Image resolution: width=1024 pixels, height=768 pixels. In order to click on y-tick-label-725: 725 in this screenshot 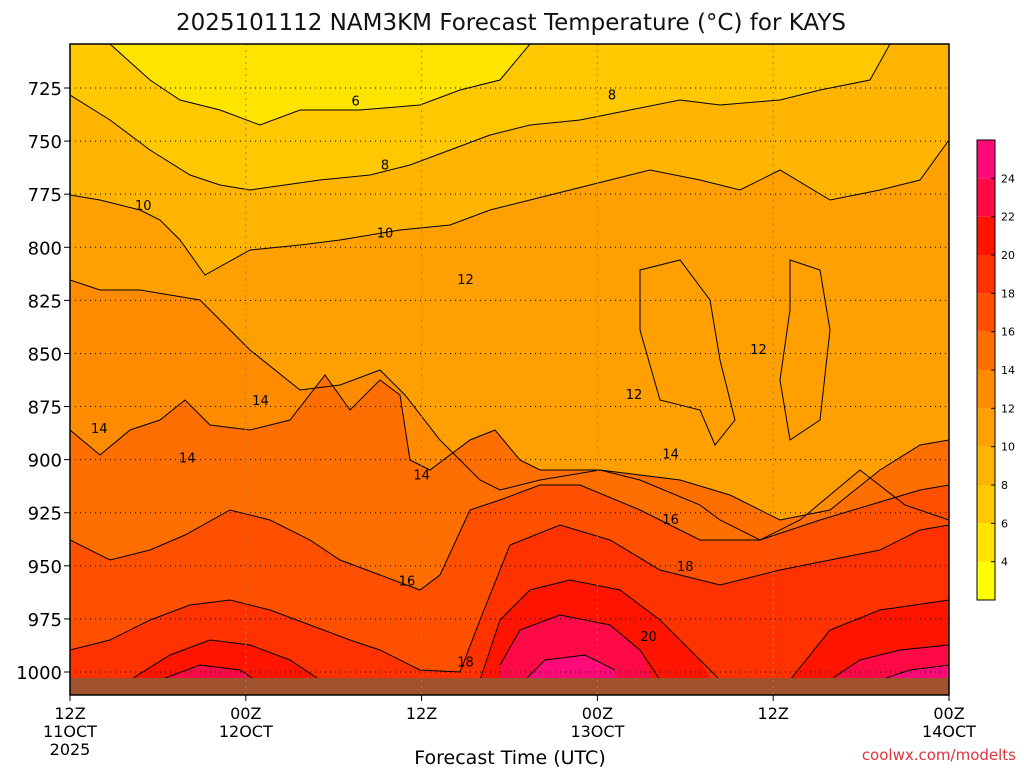, I will do `click(45, 89)`.